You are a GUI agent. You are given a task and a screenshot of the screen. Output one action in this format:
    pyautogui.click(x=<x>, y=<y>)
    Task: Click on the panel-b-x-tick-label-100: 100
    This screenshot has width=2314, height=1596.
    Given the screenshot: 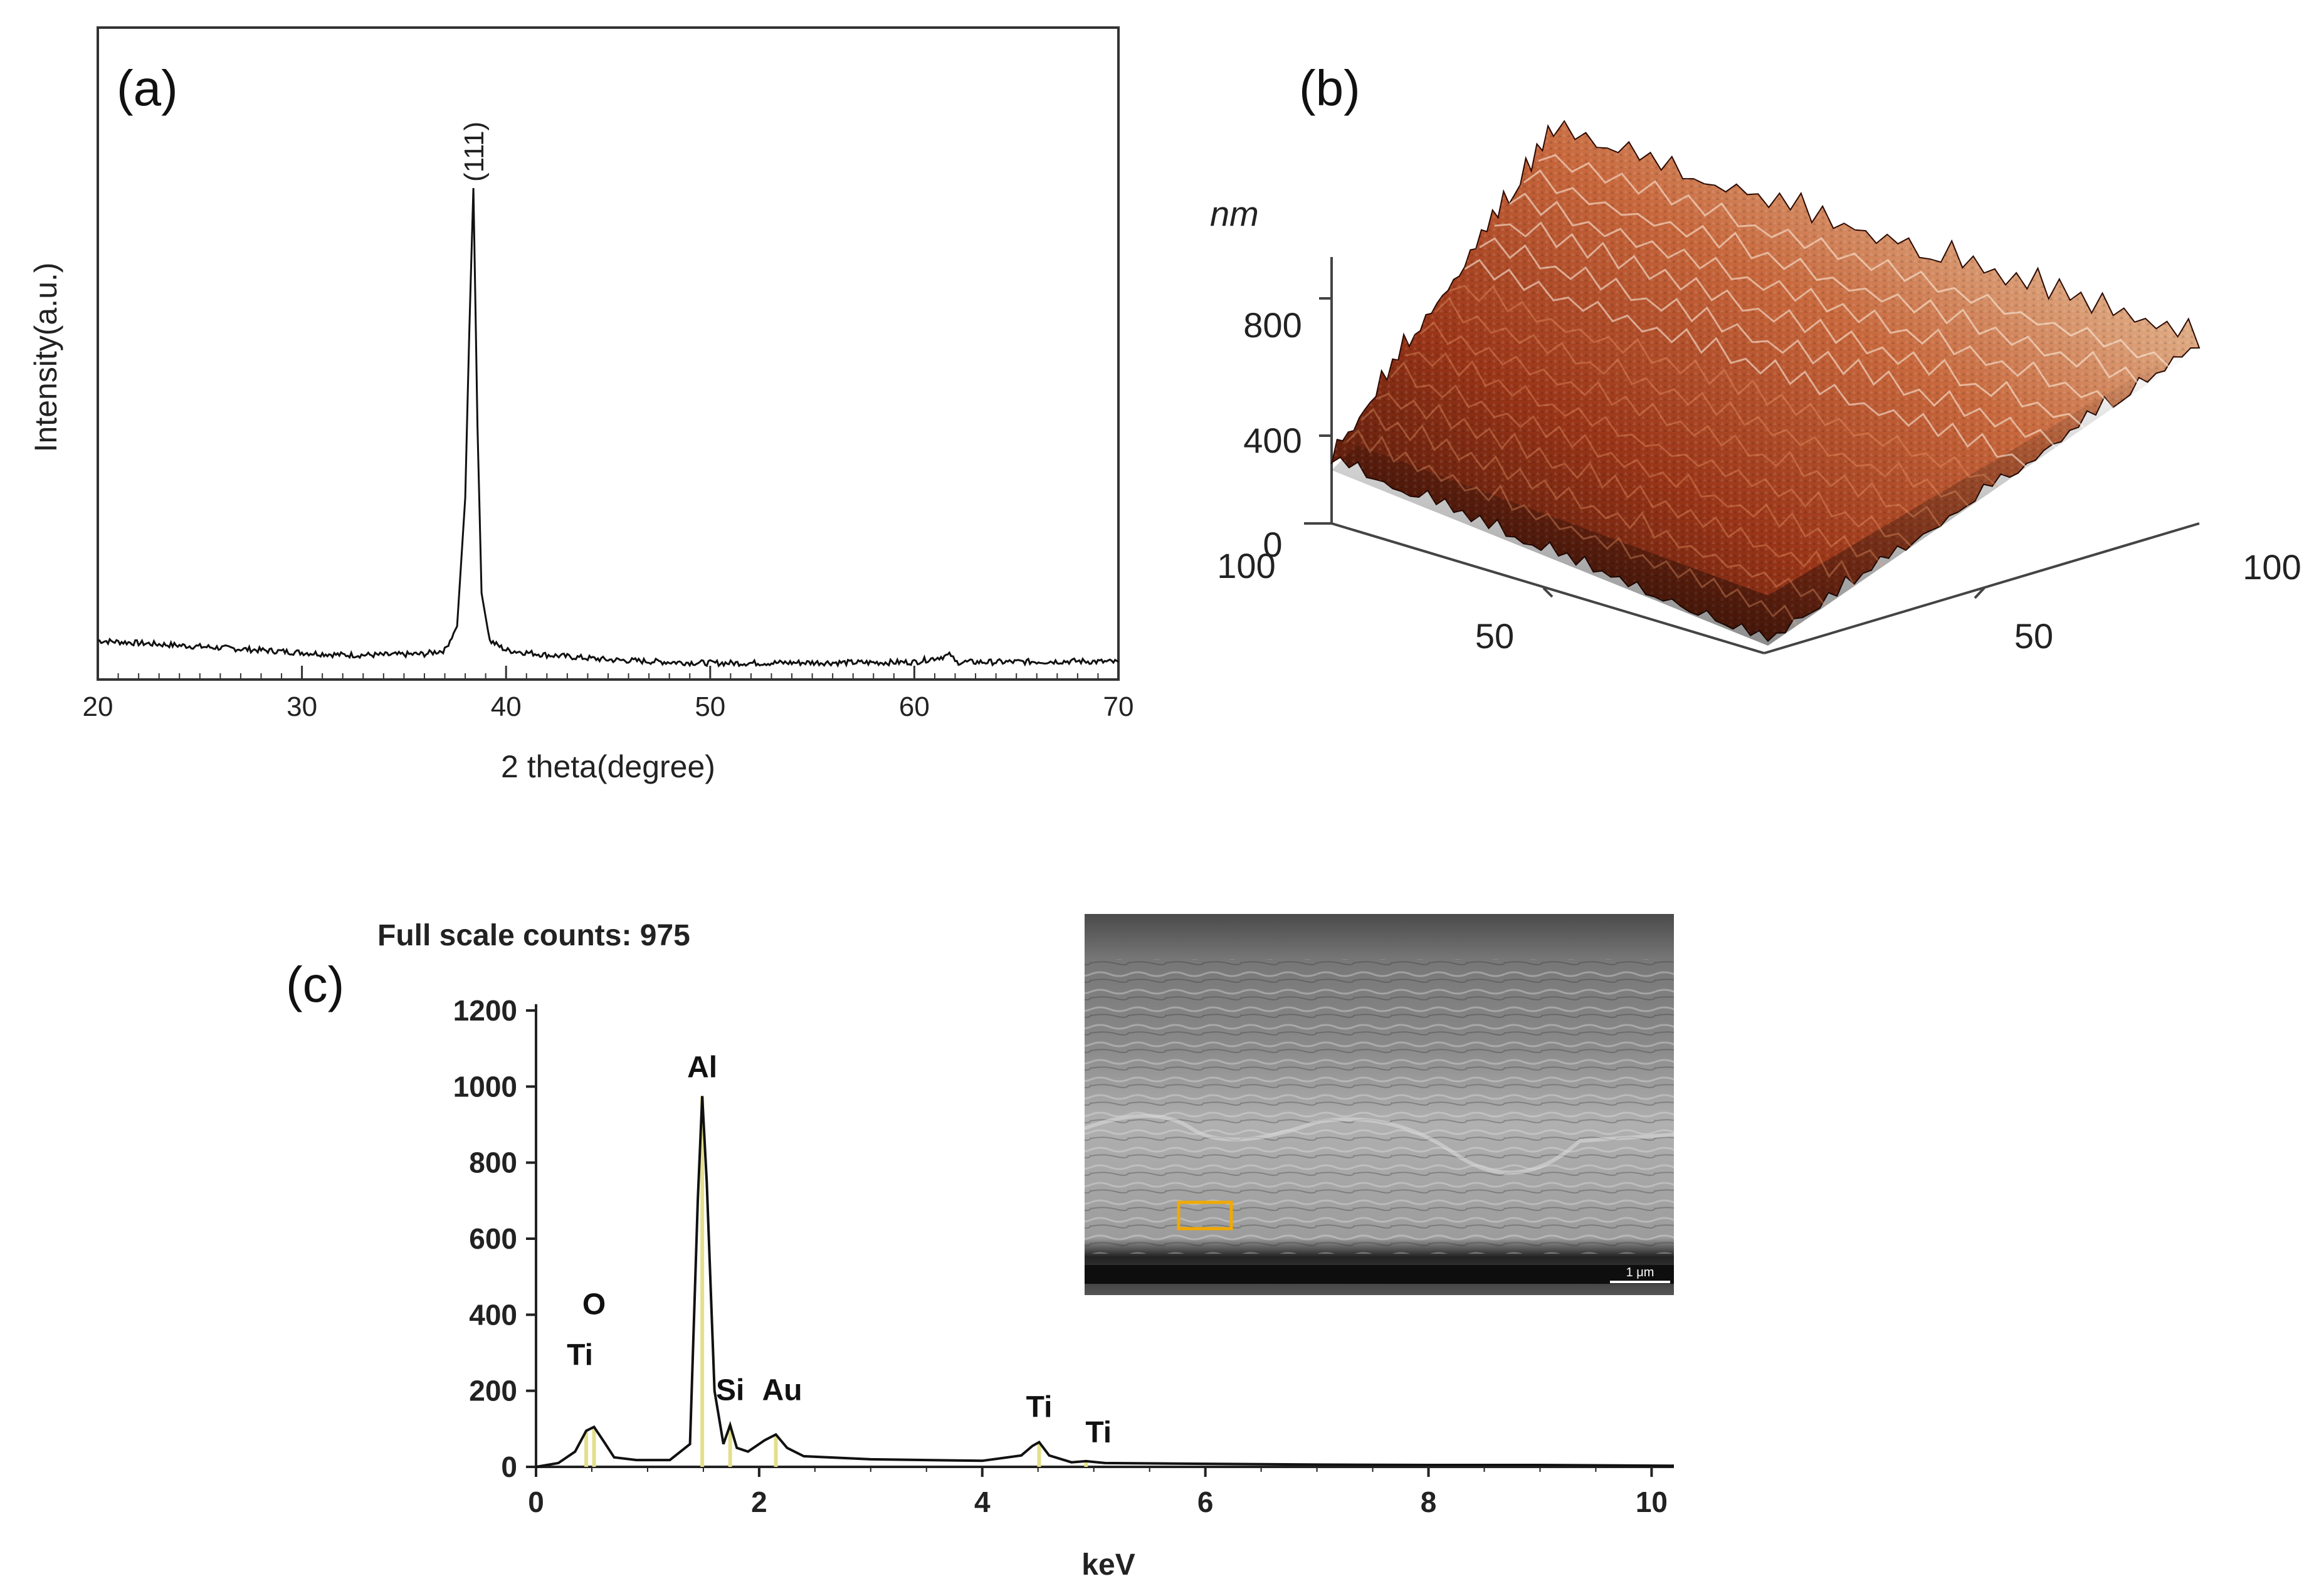 What is the action you would take?
    pyautogui.click(x=1246, y=565)
    